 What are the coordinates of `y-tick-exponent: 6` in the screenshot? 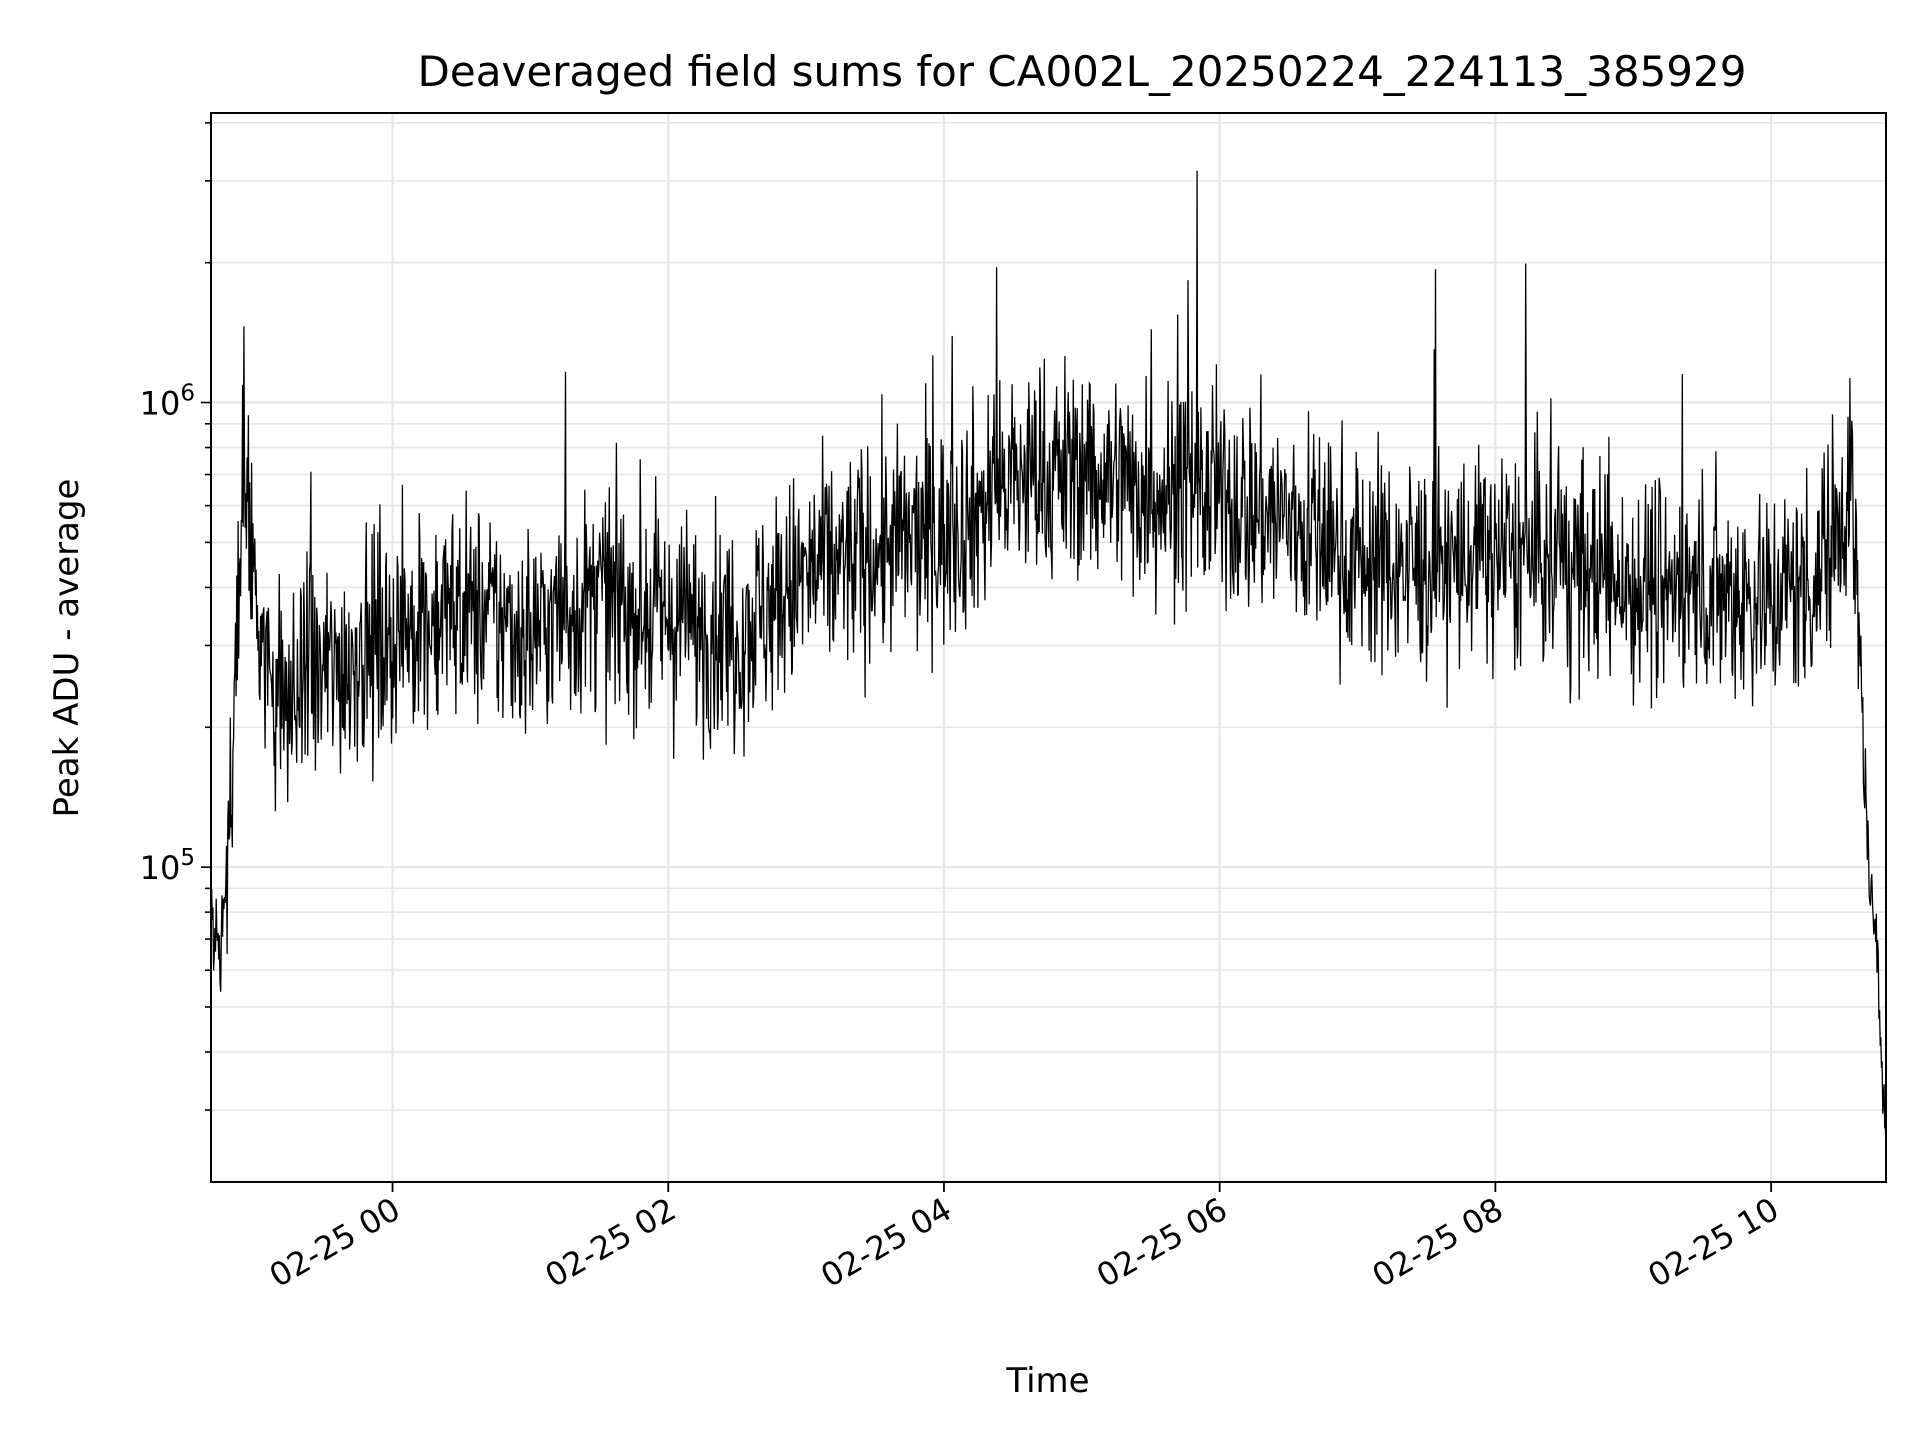 It's located at (187, 394).